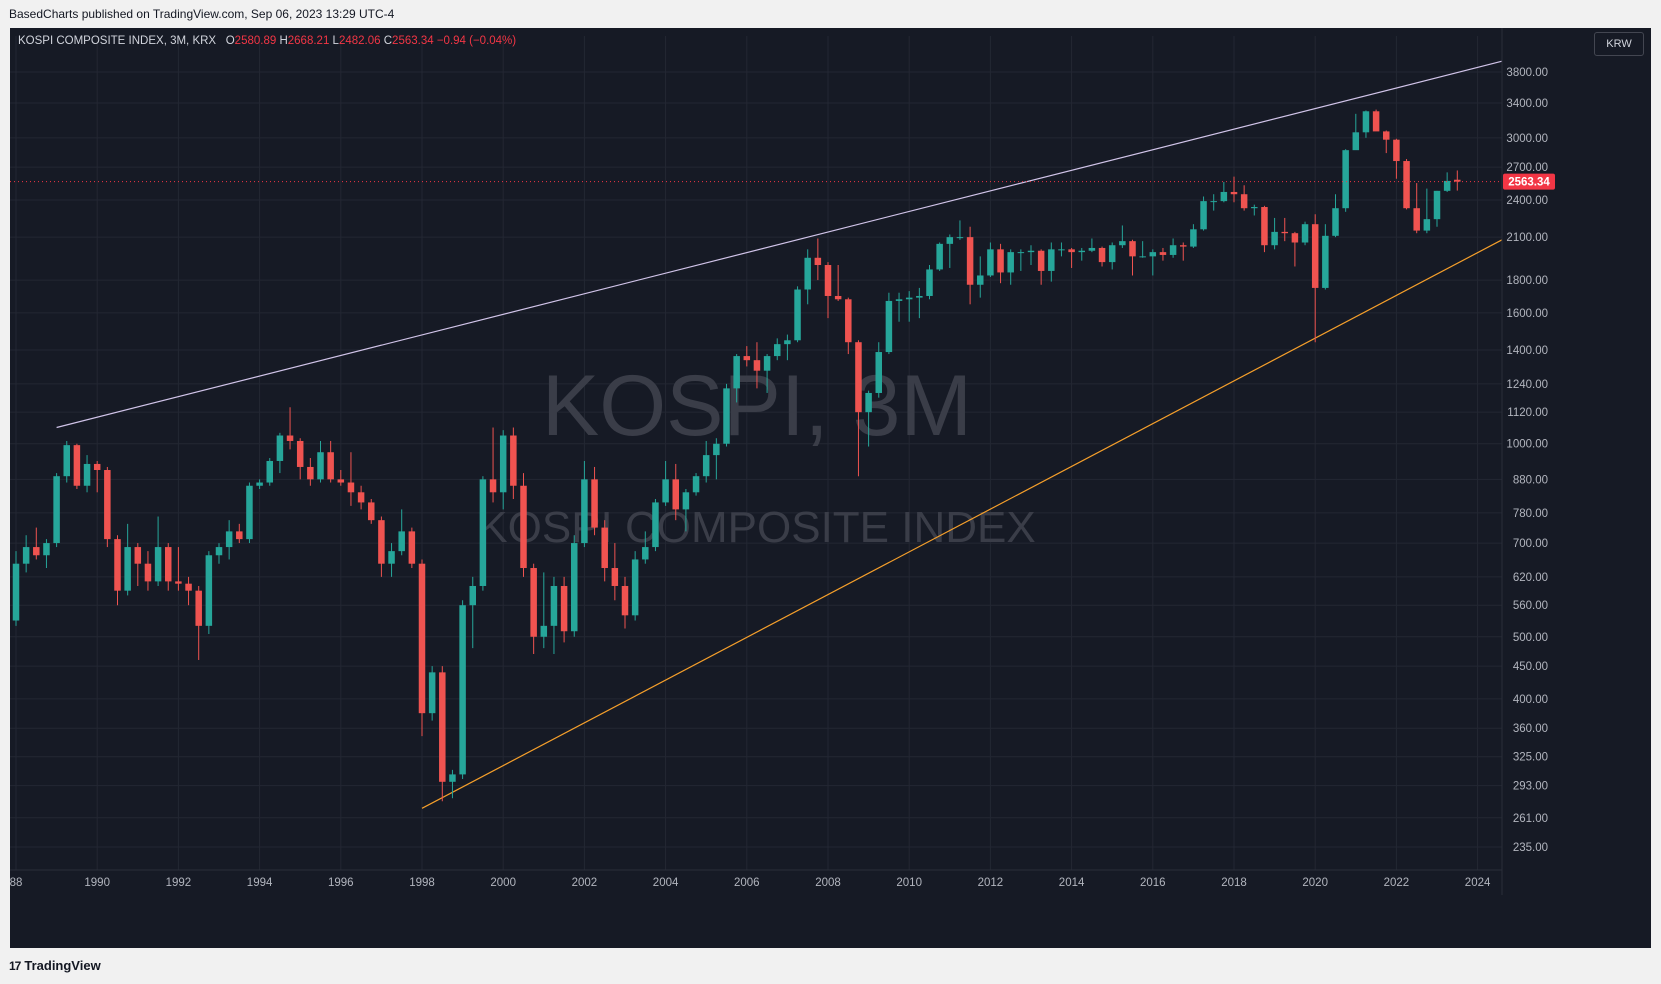  I want to click on y-tick-label: 780.00, so click(1530, 514).